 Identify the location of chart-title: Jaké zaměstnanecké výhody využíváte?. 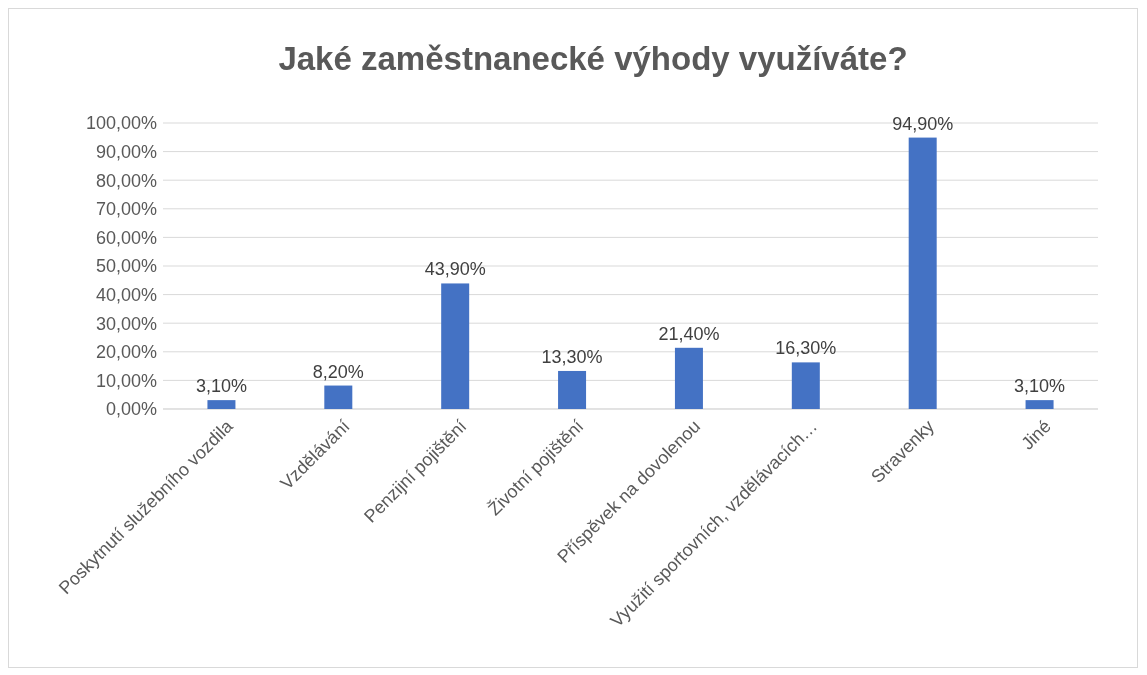
(593, 58).